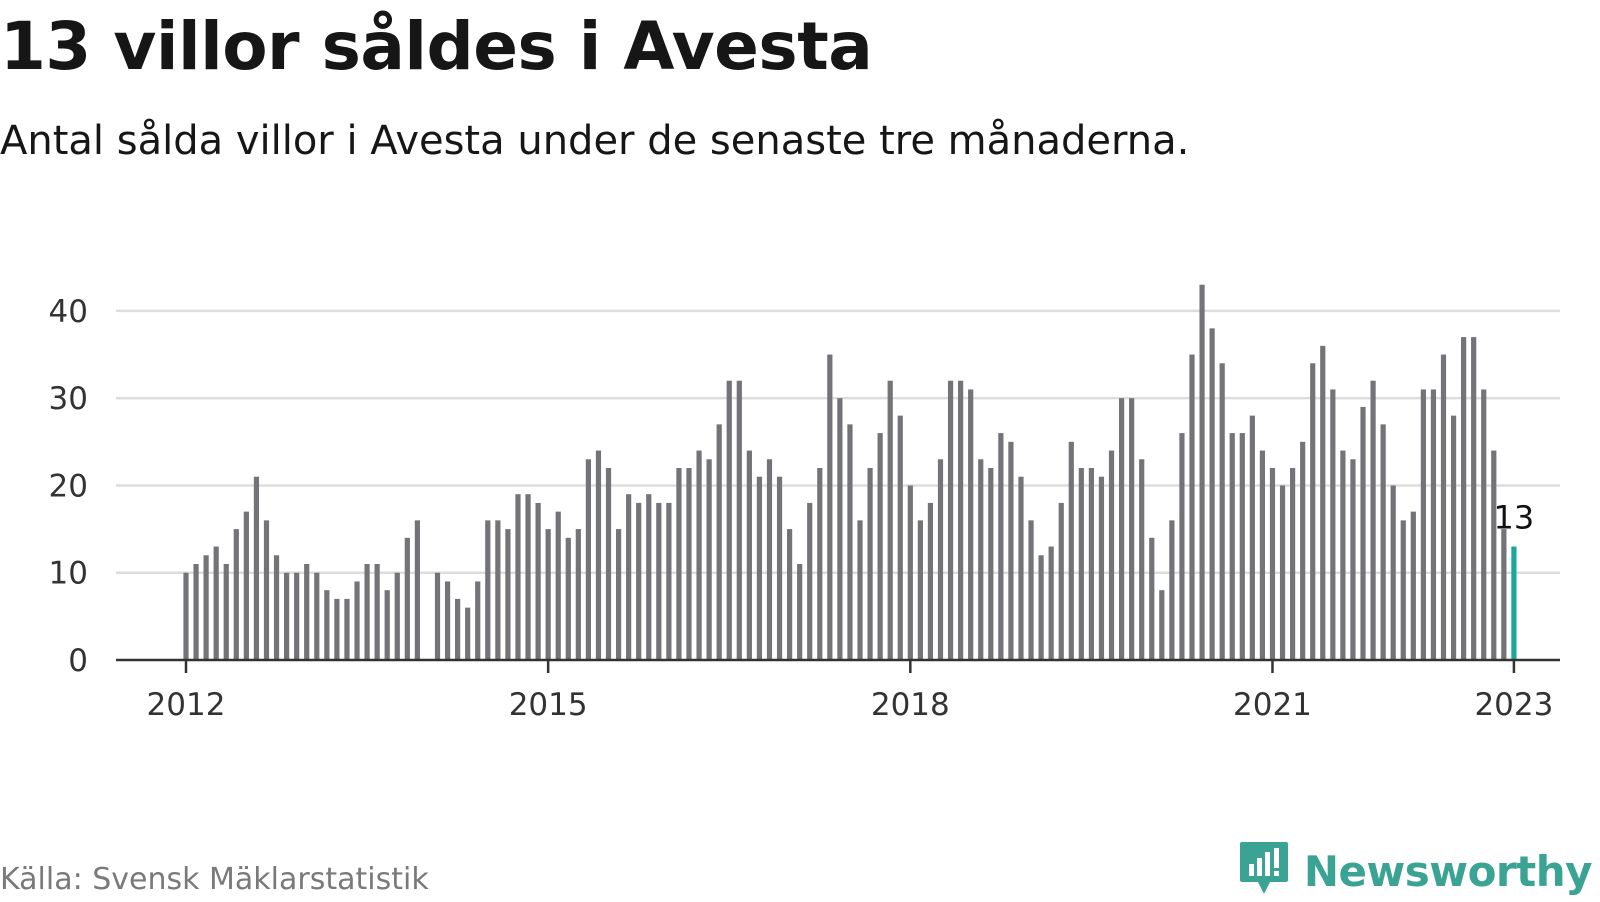  What do you see at coordinates (1448, 871) in the screenshot?
I see `brand-name: Newsworthy` at bounding box center [1448, 871].